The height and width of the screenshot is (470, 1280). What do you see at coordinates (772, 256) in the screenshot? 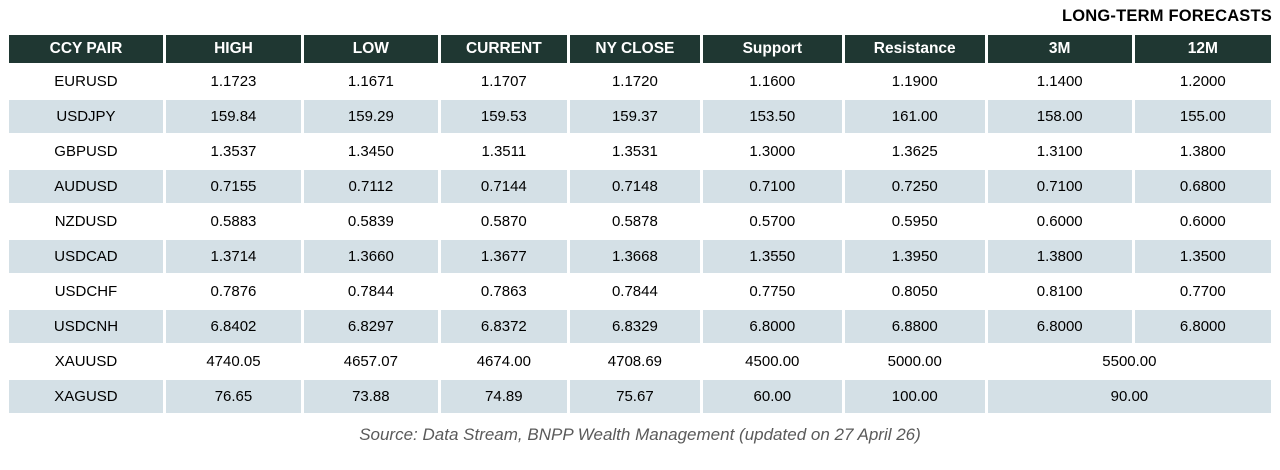
I see `value-cell: 1.3550` at bounding box center [772, 256].